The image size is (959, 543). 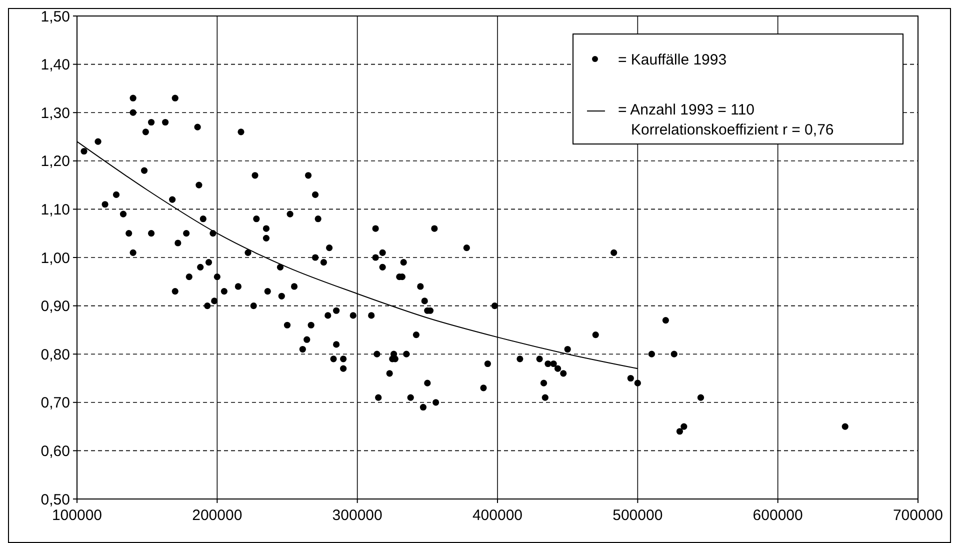 I want to click on x-tick-label: 200000, so click(x=217, y=515).